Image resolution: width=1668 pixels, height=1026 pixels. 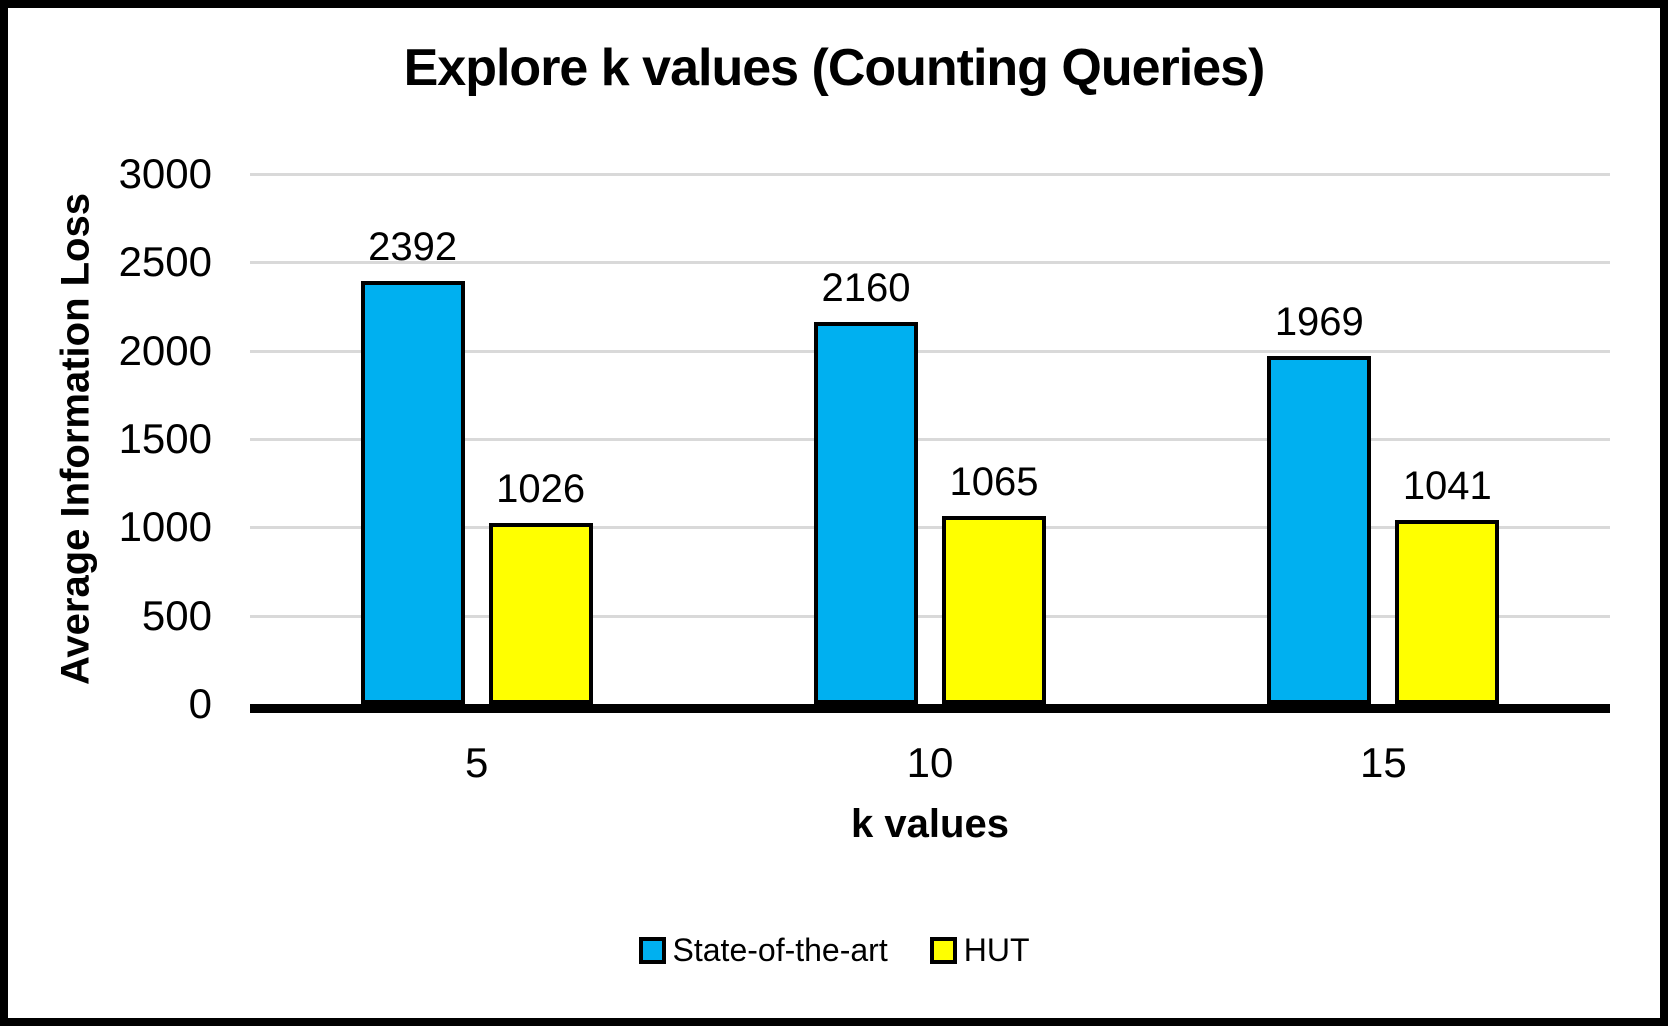 What do you see at coordinates (994, 482) in the screenshot?
I see `bar-value-label: 1065` at bounding box center [994, 482].